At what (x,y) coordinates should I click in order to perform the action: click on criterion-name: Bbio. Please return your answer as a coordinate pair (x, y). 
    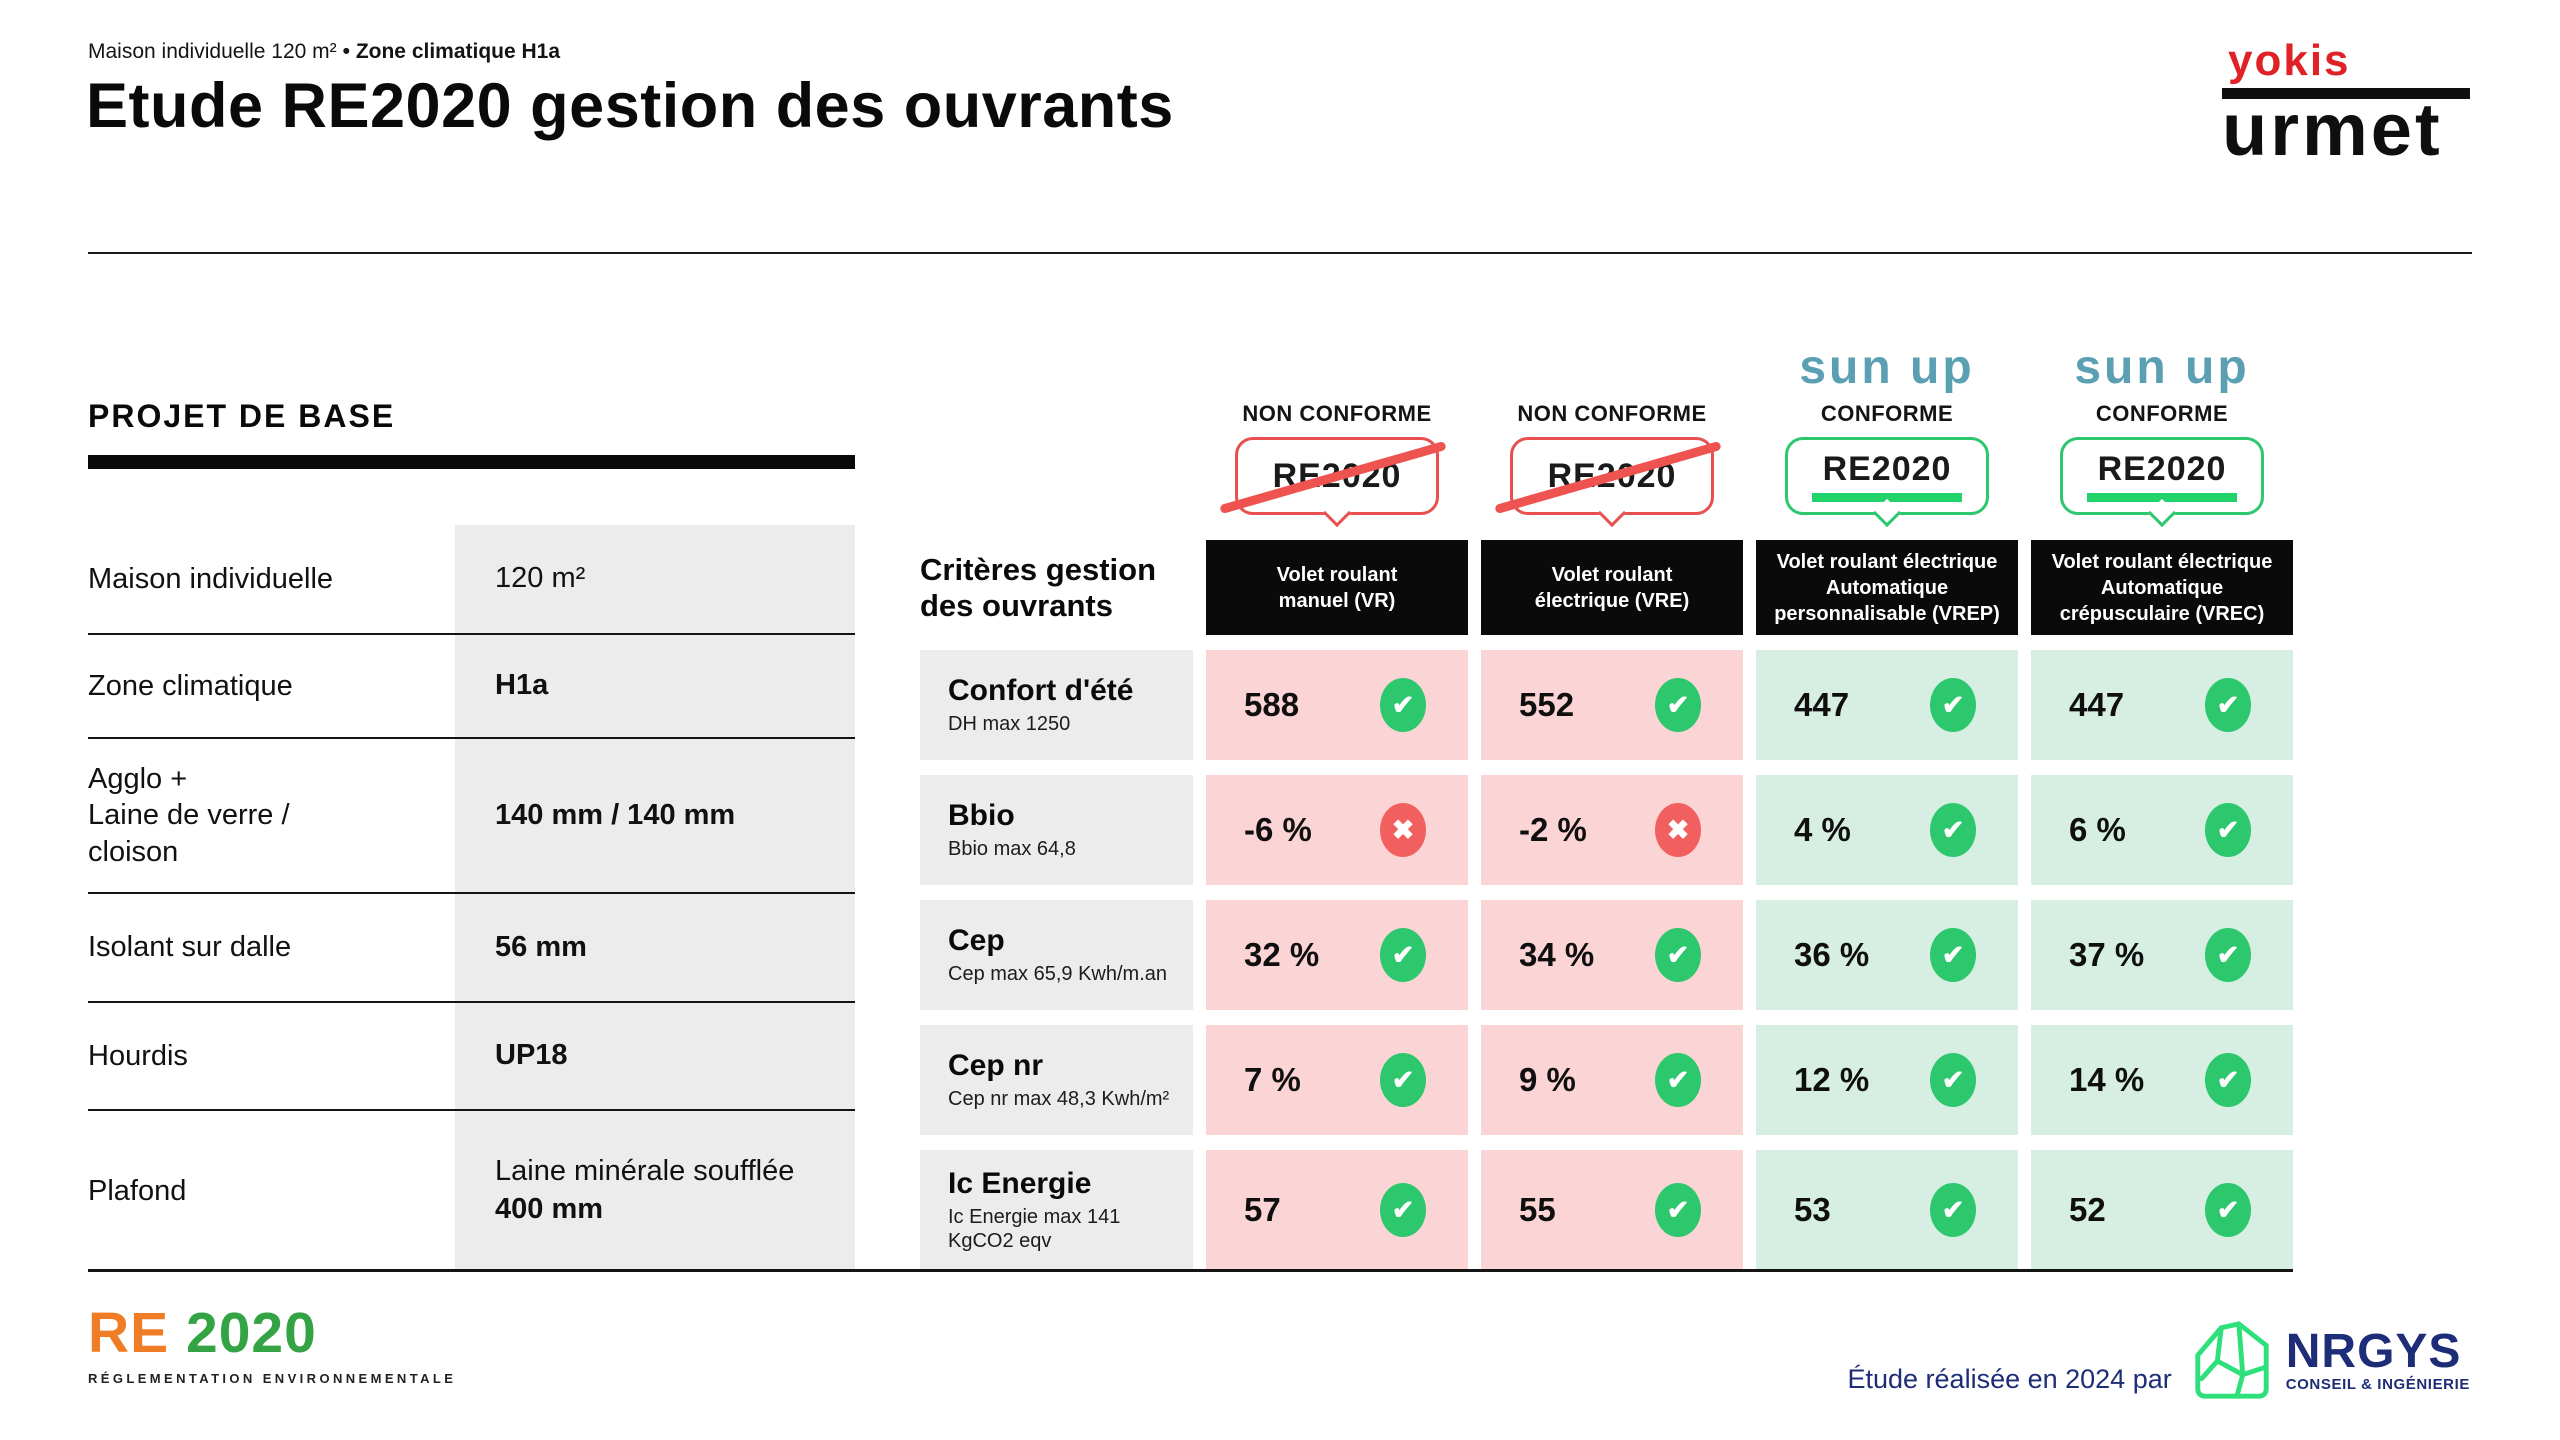
    Looking at the image, I should click on (981, 815).